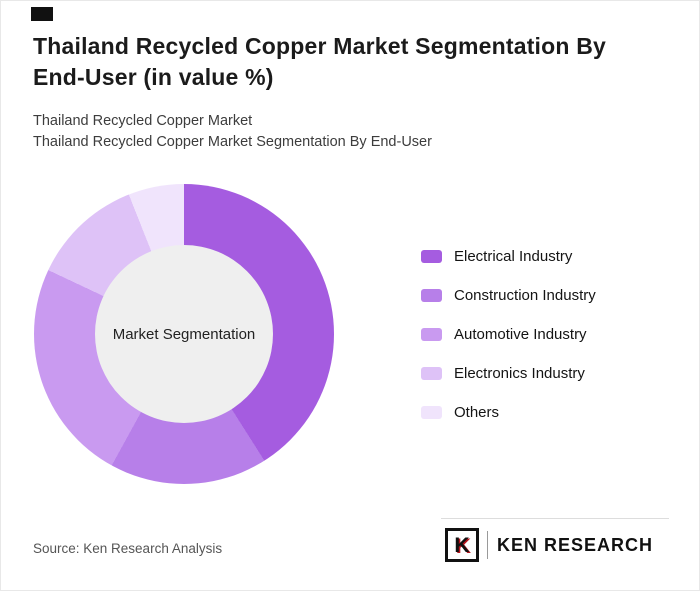 This screenshot has width=700, height=591. I want to click on corner-accent-bar, so click(42, 14).